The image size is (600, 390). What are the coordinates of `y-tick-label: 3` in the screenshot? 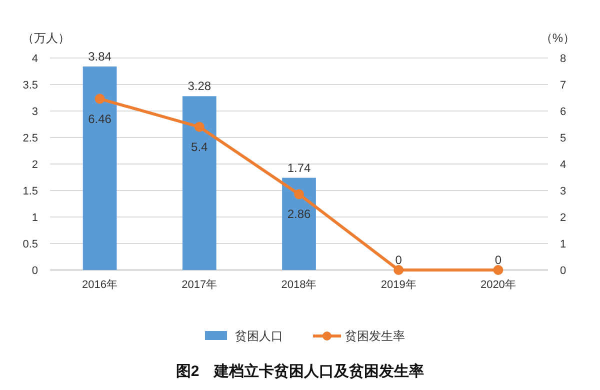 It's located at (35, 112).